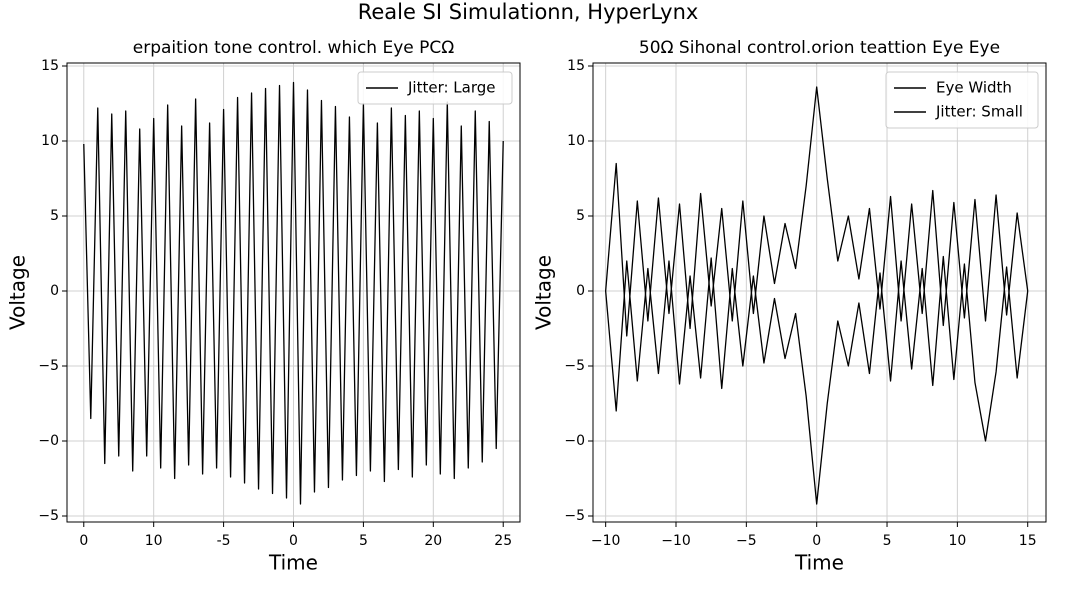 Image resolution: width=1069 pixels, height=600 pixels. Describe the element at coordinates (433, 541) in the screenshot. I see `x-tick-label: 20` at that location.